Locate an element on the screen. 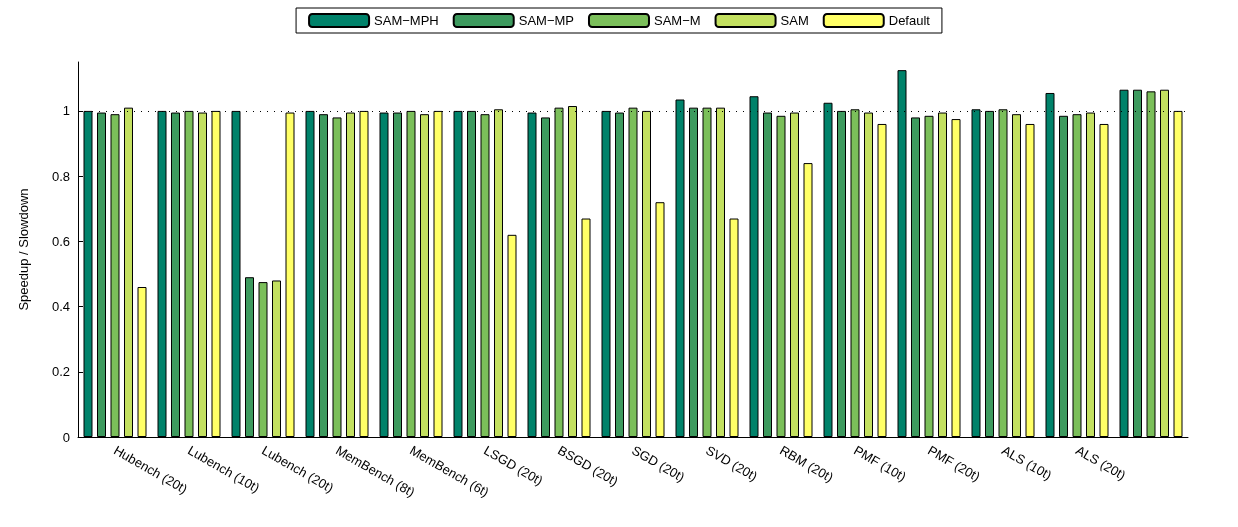 The height and width of the screenshot is (527, 1238). y-tick-label: 0.4 is located at coordinates (60, 307).